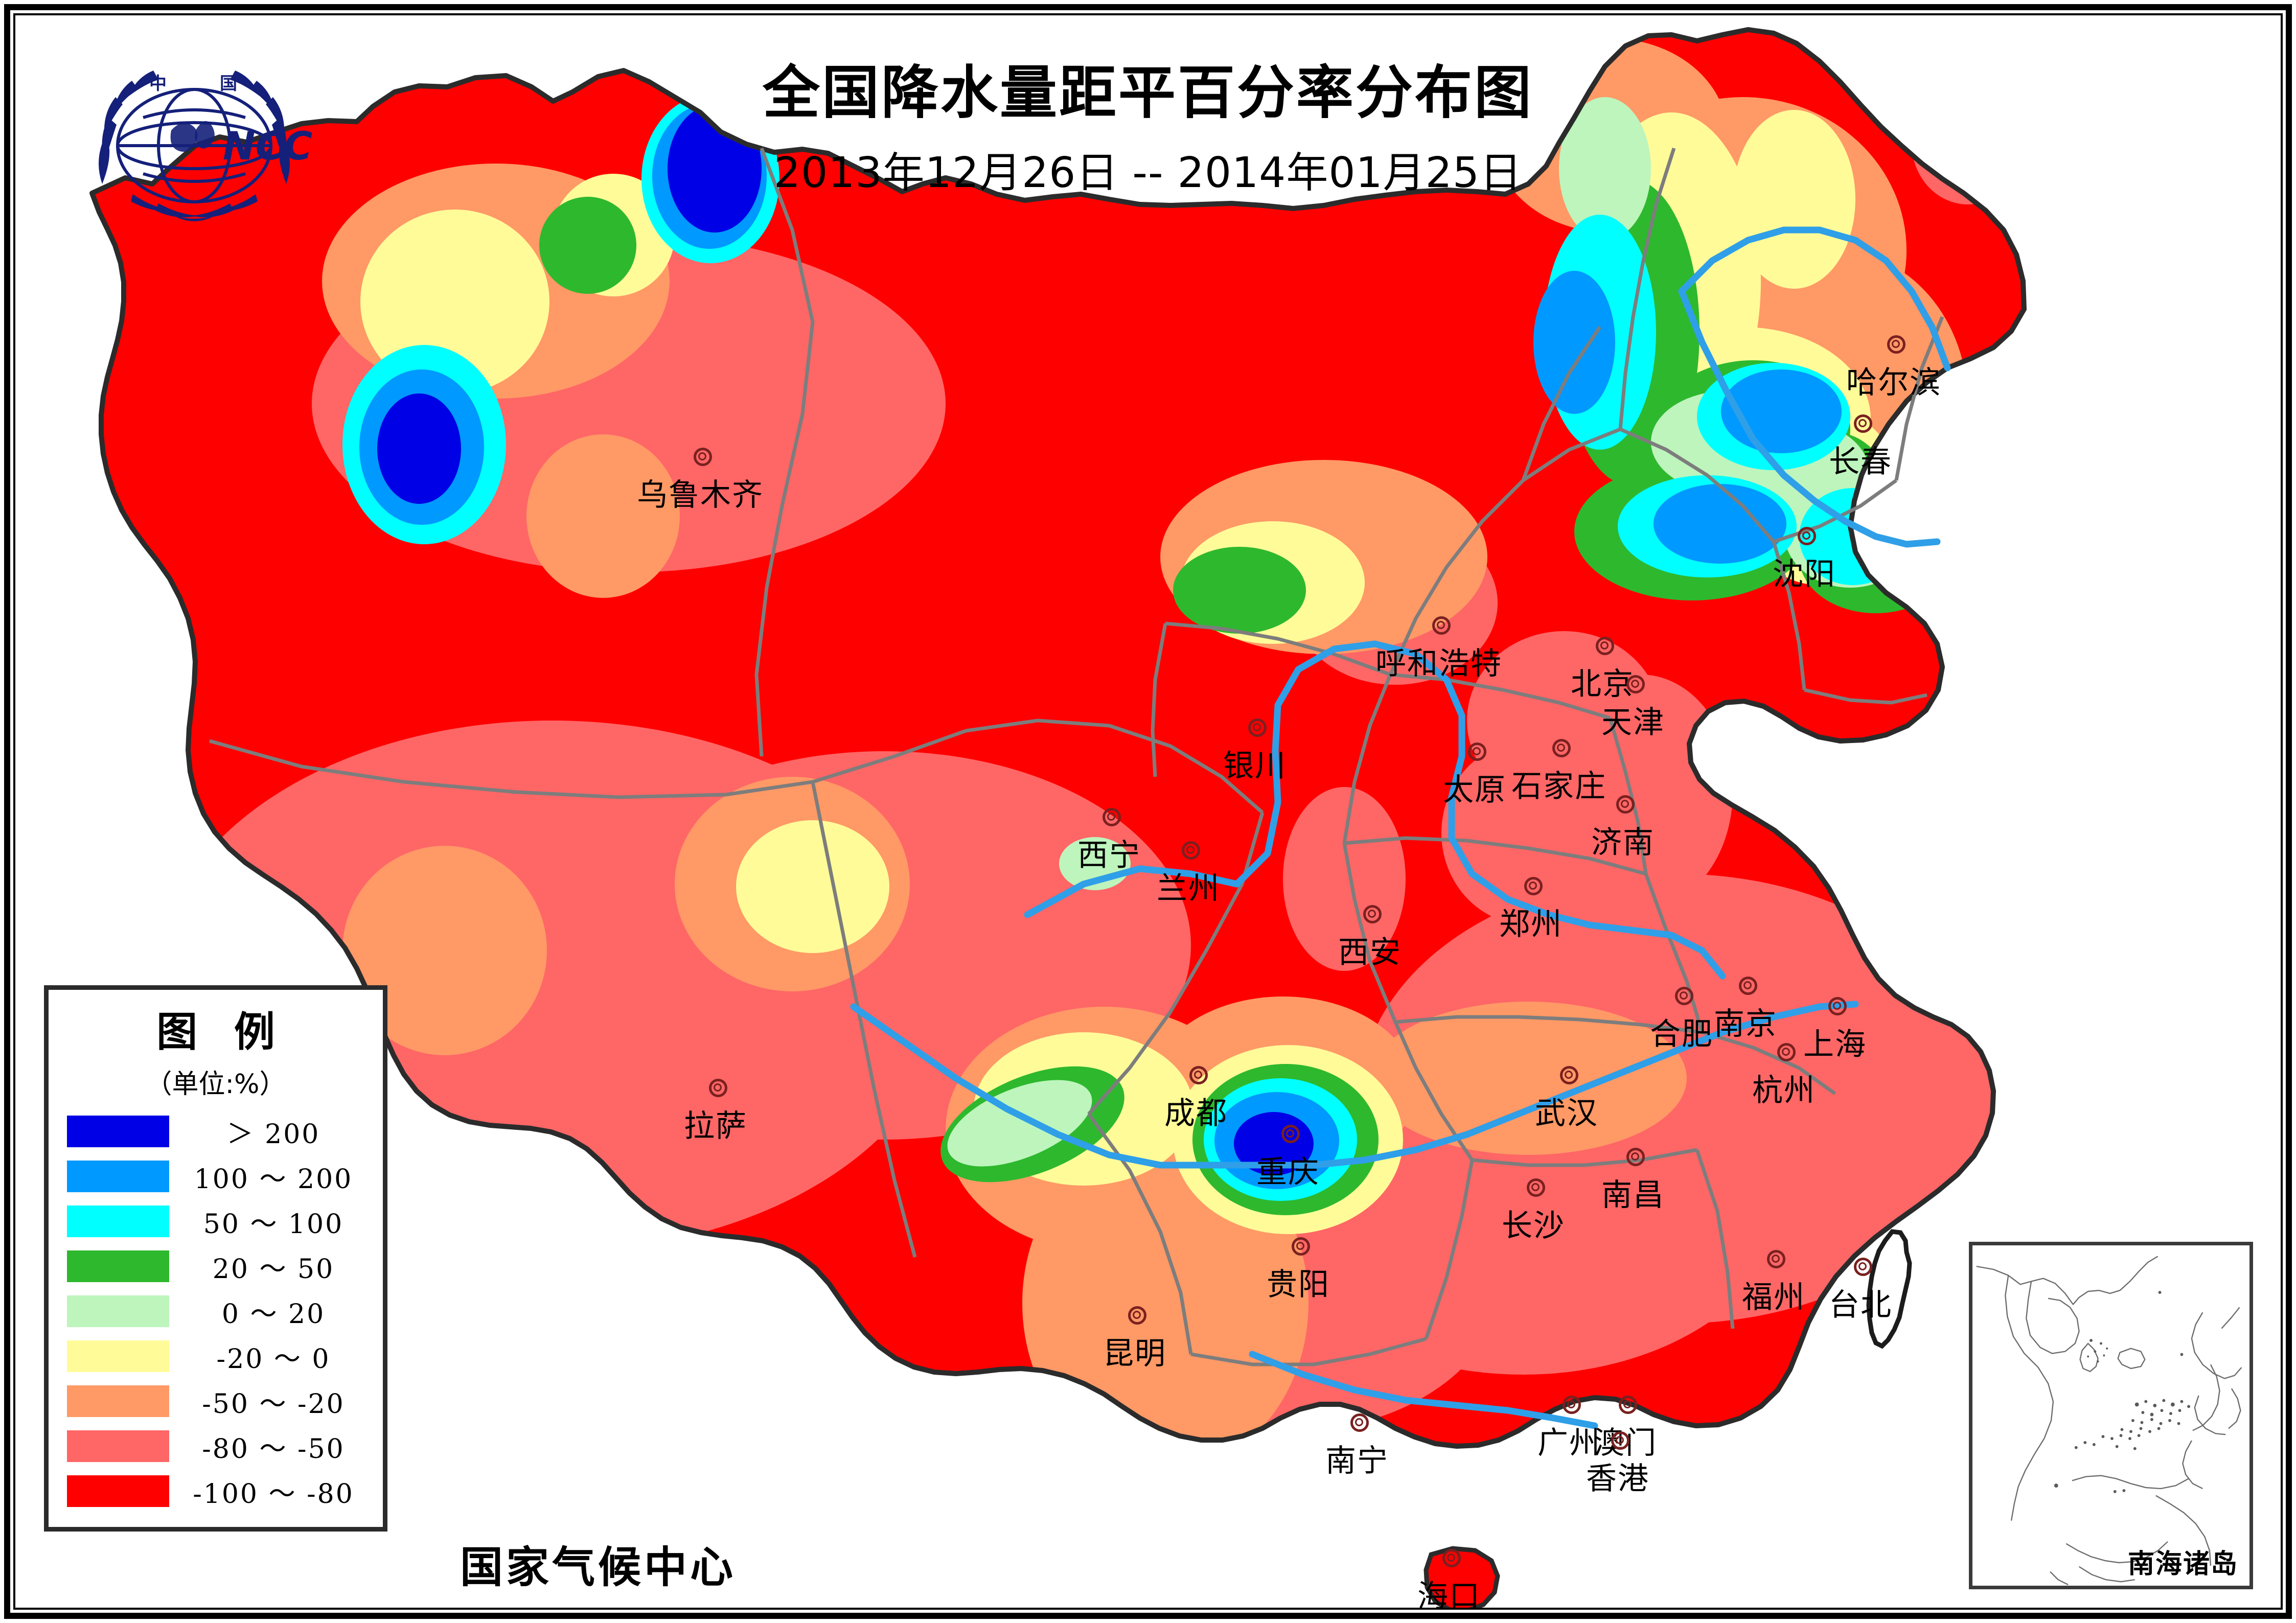 The width and height of the screenshot is (2296, 1623). I want to click on hainan-island, so click(1461, 1577).